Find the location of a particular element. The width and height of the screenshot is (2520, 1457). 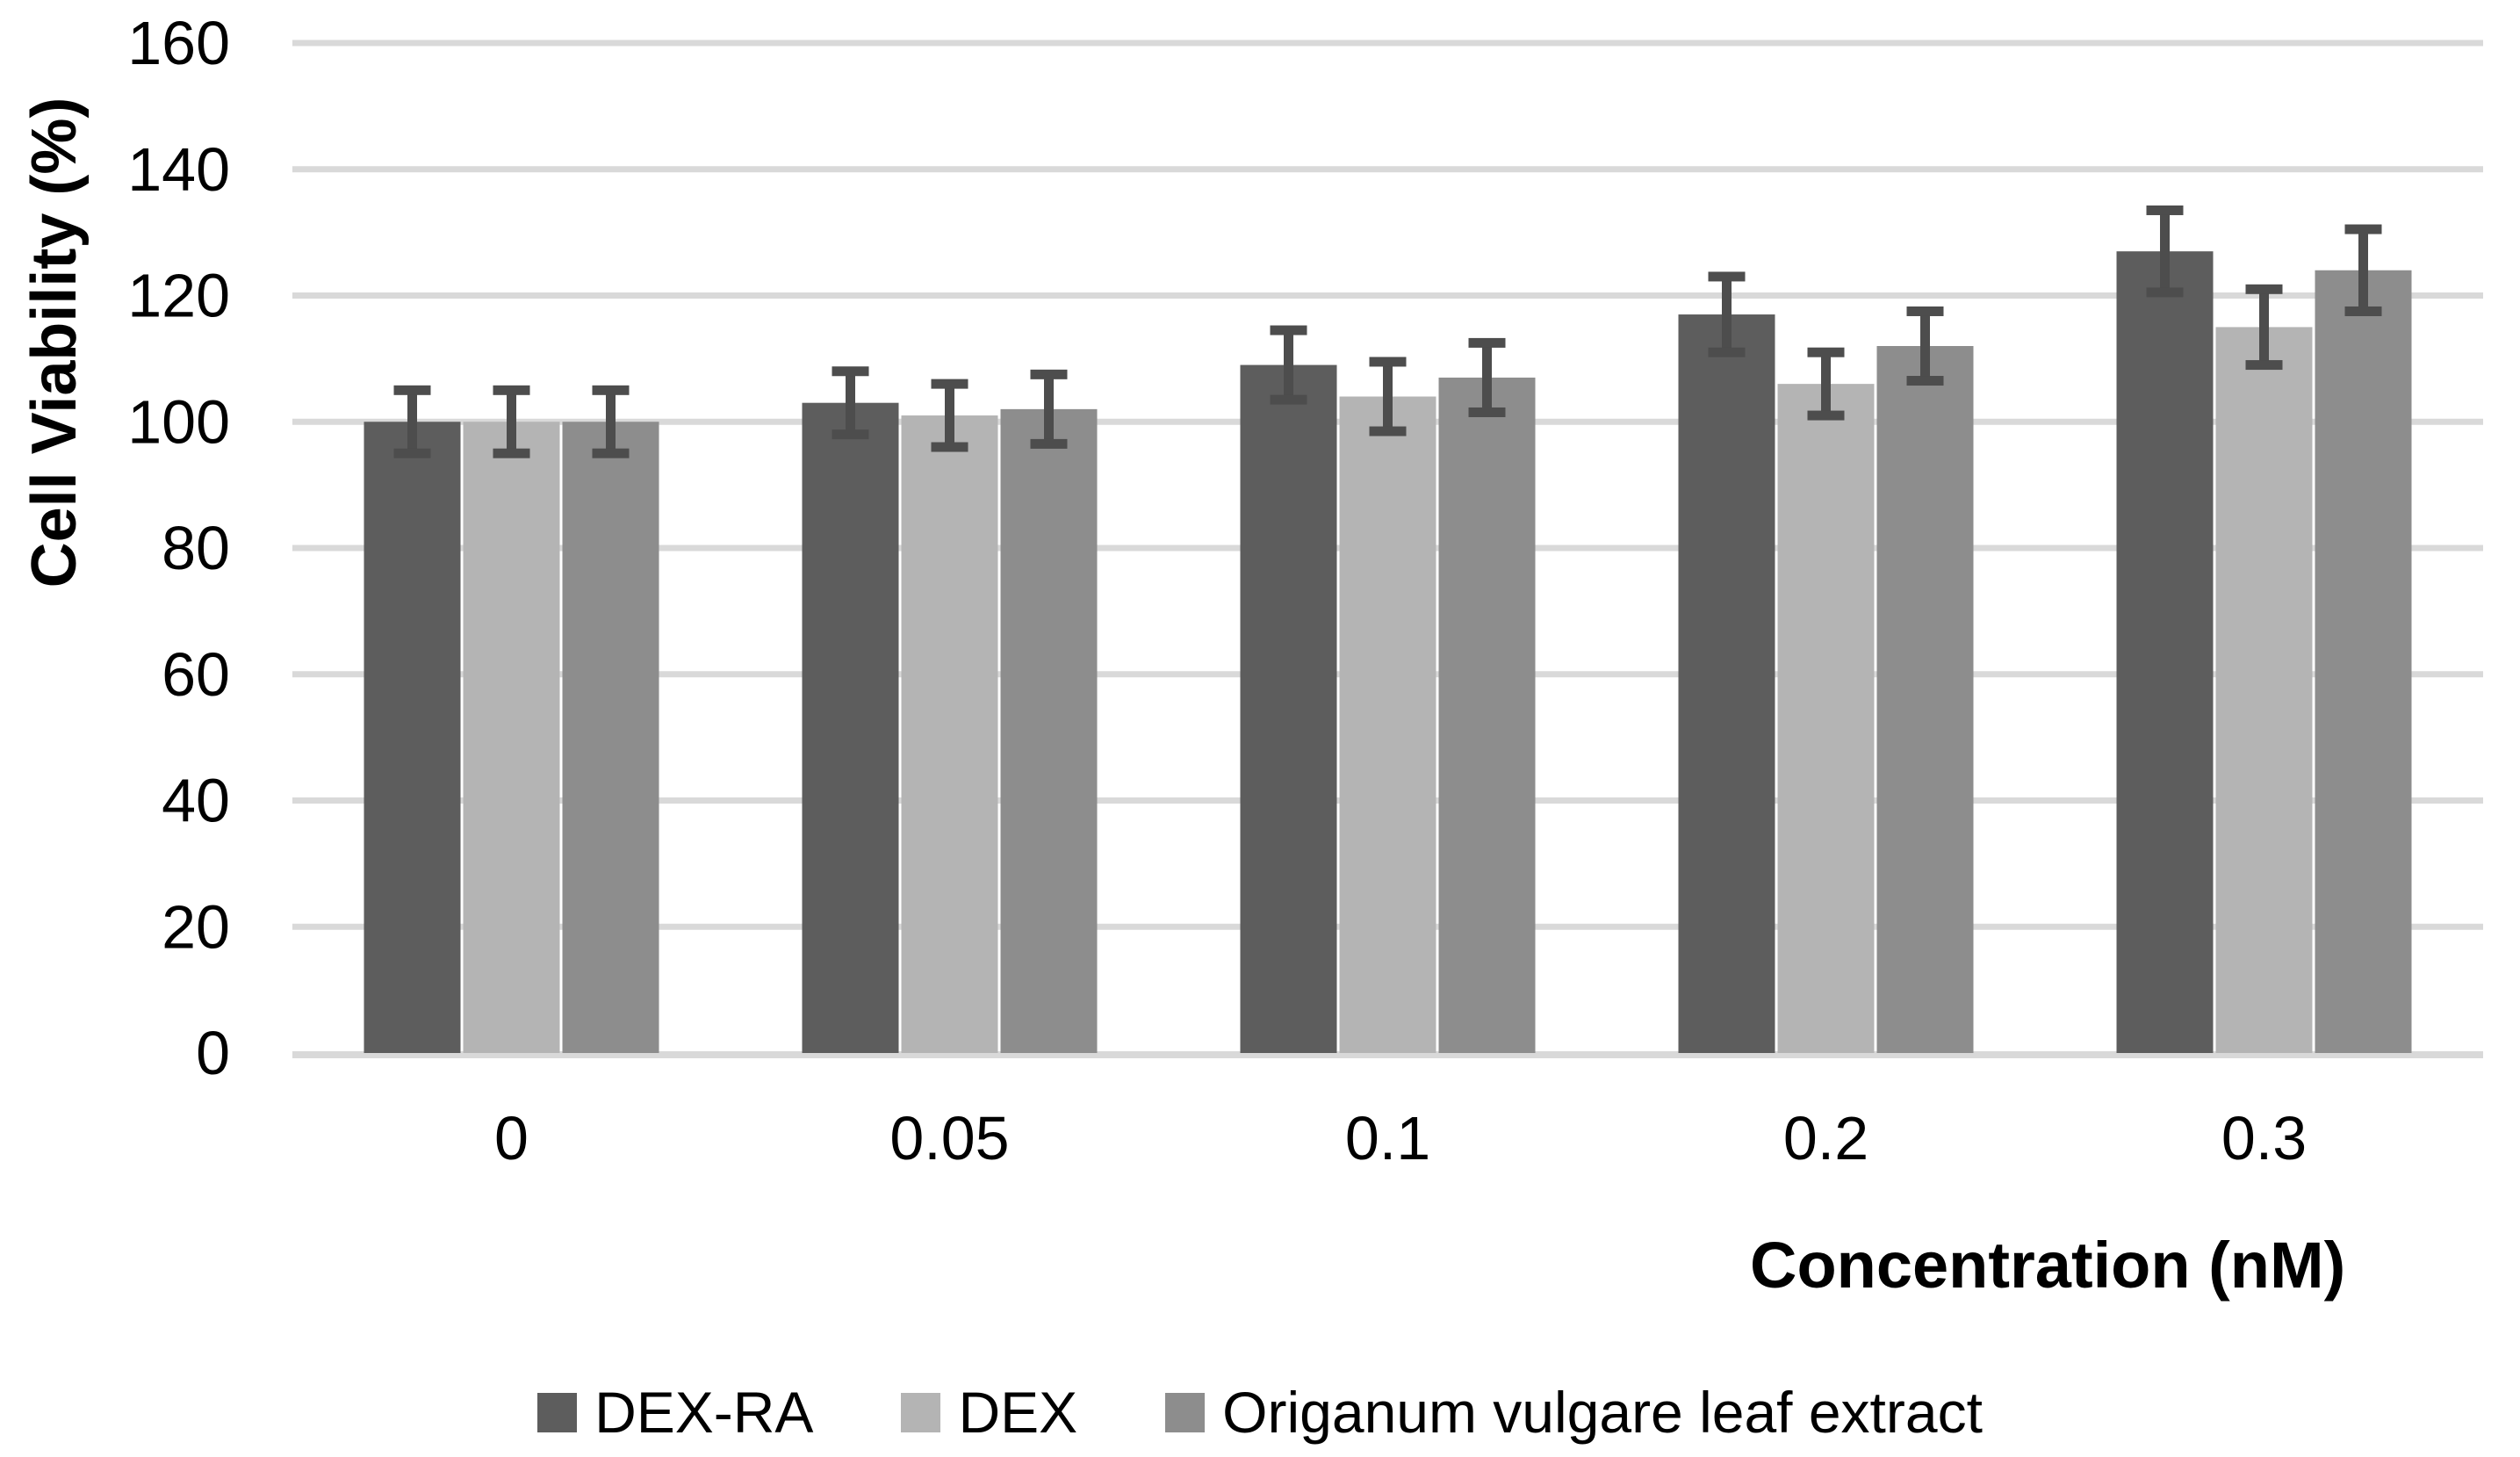

legend-item: Origanum vulgare leaf extract is located at coordinates (1574, 1413).